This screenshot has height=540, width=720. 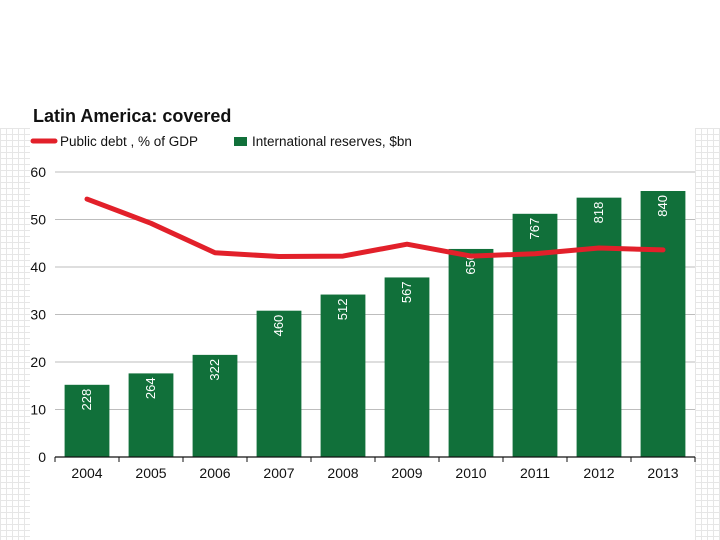 I want to click on bar-data-label: 818, so click(x=598, y=213).